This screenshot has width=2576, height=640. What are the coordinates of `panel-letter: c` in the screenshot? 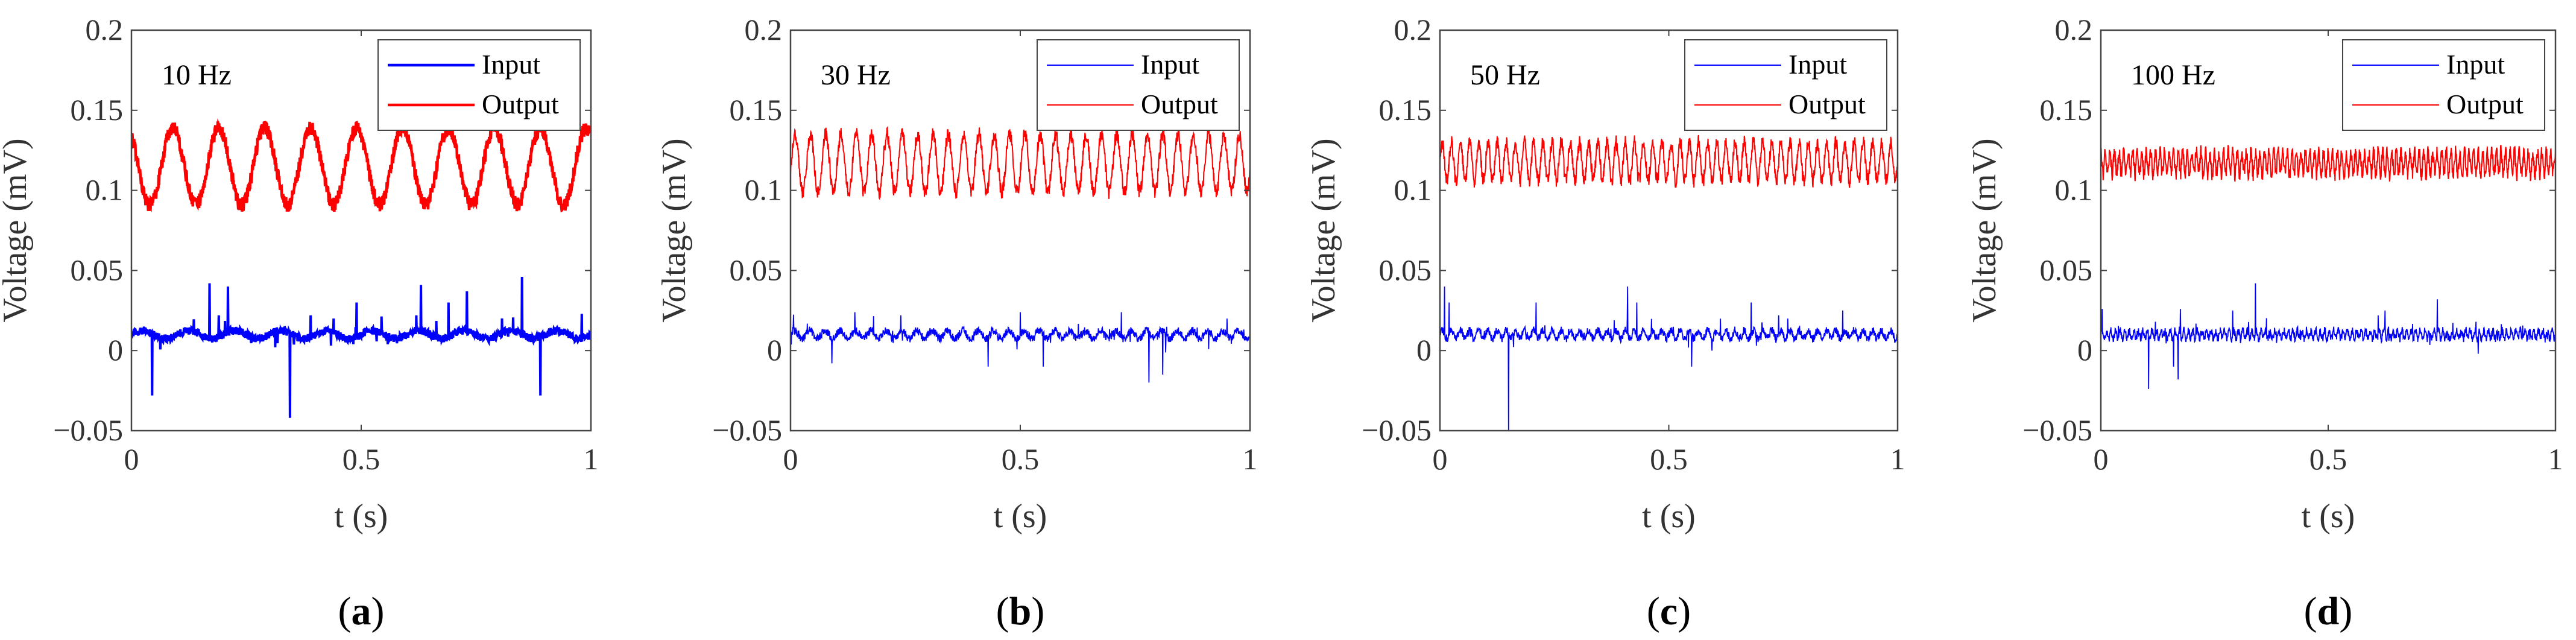 It's located at (1669, 611).